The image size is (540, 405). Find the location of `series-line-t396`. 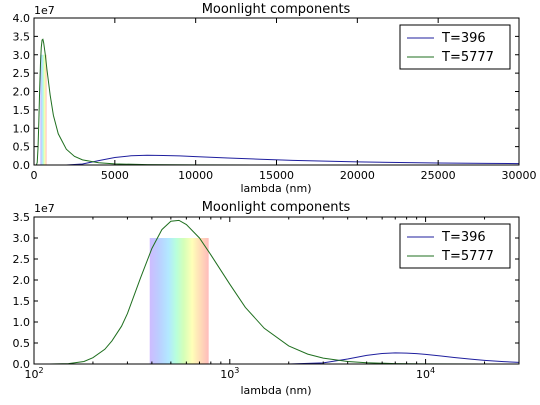

series-line-t396 is located at coordinates (277, 358).